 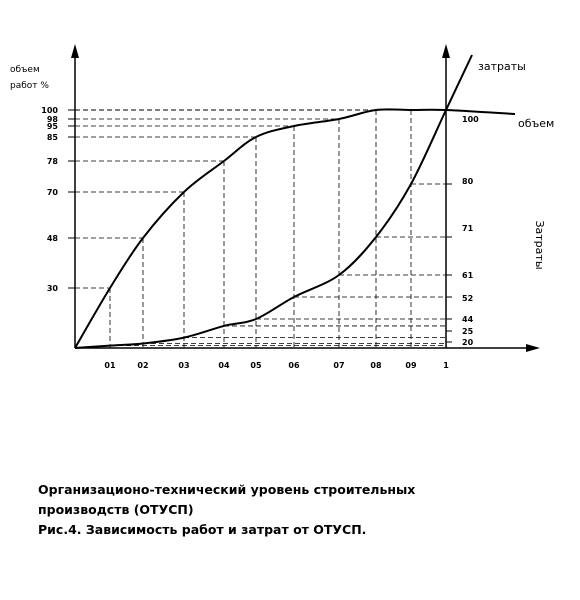 What do you see at coordinates (468, 181) in the screenshot?
I see `y2-tick-label: 80` at bounding box center [468, 181].